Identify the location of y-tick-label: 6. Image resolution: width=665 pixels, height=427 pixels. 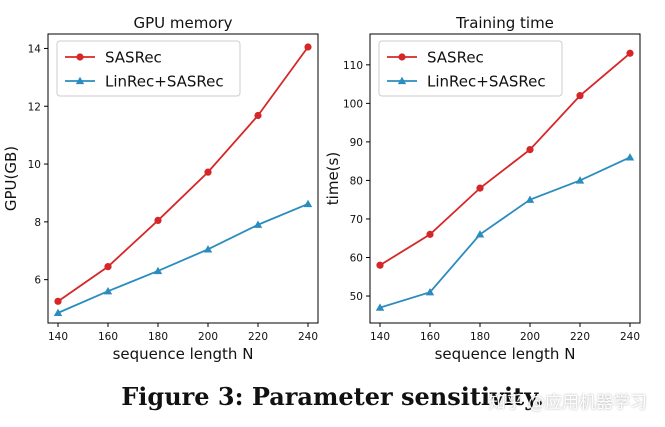
(37, 281).